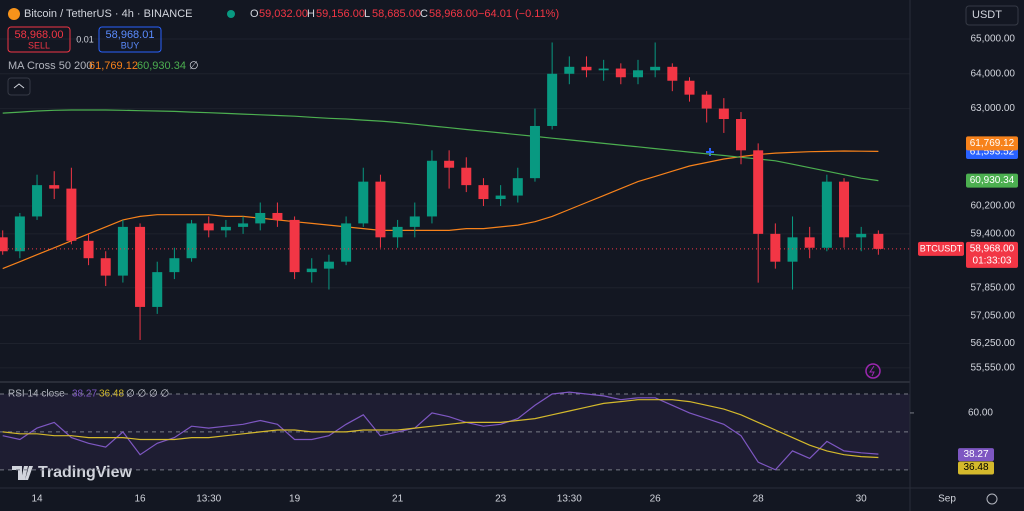 Image resolution: width=1024 pixels, height=511 pixels. I want to click on countdown: 01:33:03, so click(992, 261).